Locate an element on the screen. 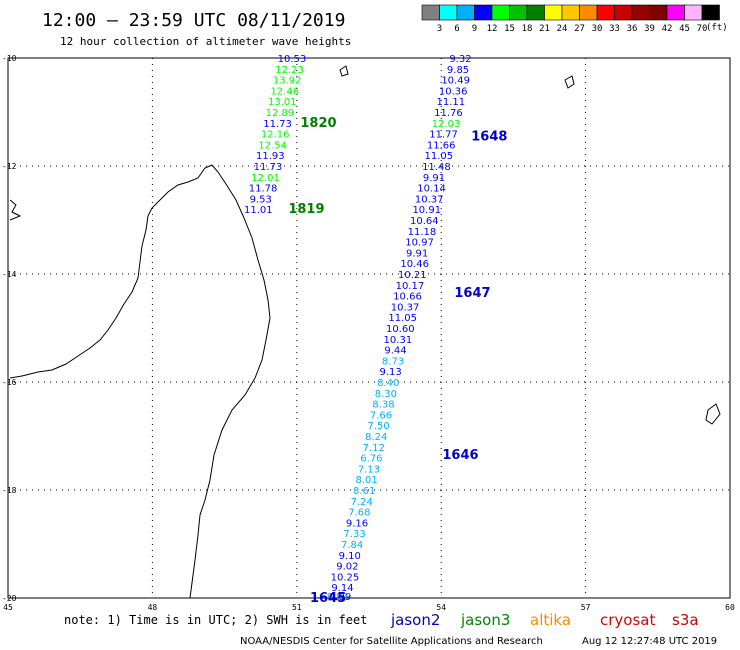 This screenshot has height=650, width=740. swh-value-jason2: 8.30 is located at coordinates (386, 394).